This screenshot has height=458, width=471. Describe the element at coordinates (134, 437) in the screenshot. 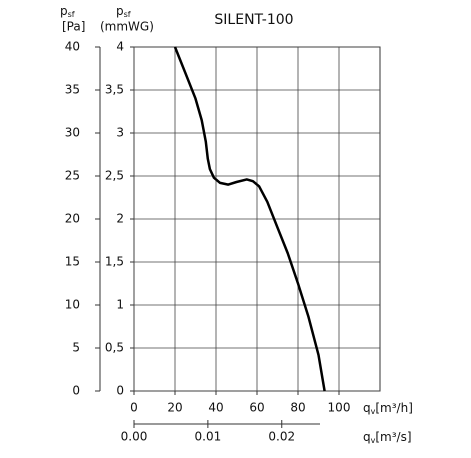

I see `x2-tick-label: 0.00` at that location.